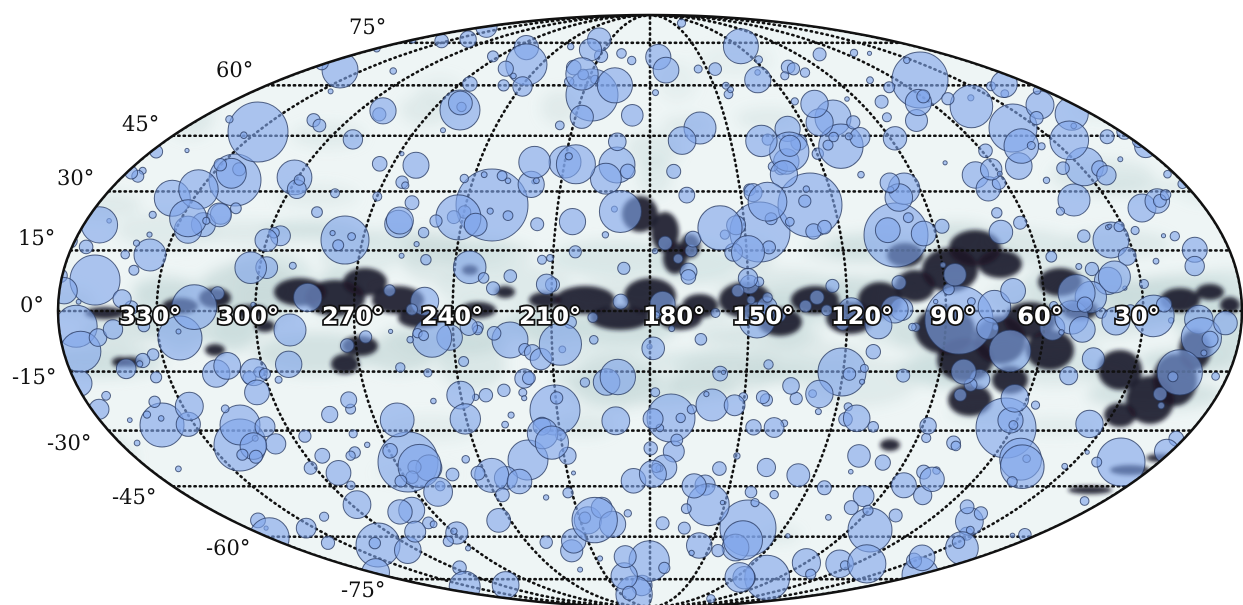  Describe the element at coordinates (763, 316) in the screenshot. I see `lon-label-150: 150°` at that location.